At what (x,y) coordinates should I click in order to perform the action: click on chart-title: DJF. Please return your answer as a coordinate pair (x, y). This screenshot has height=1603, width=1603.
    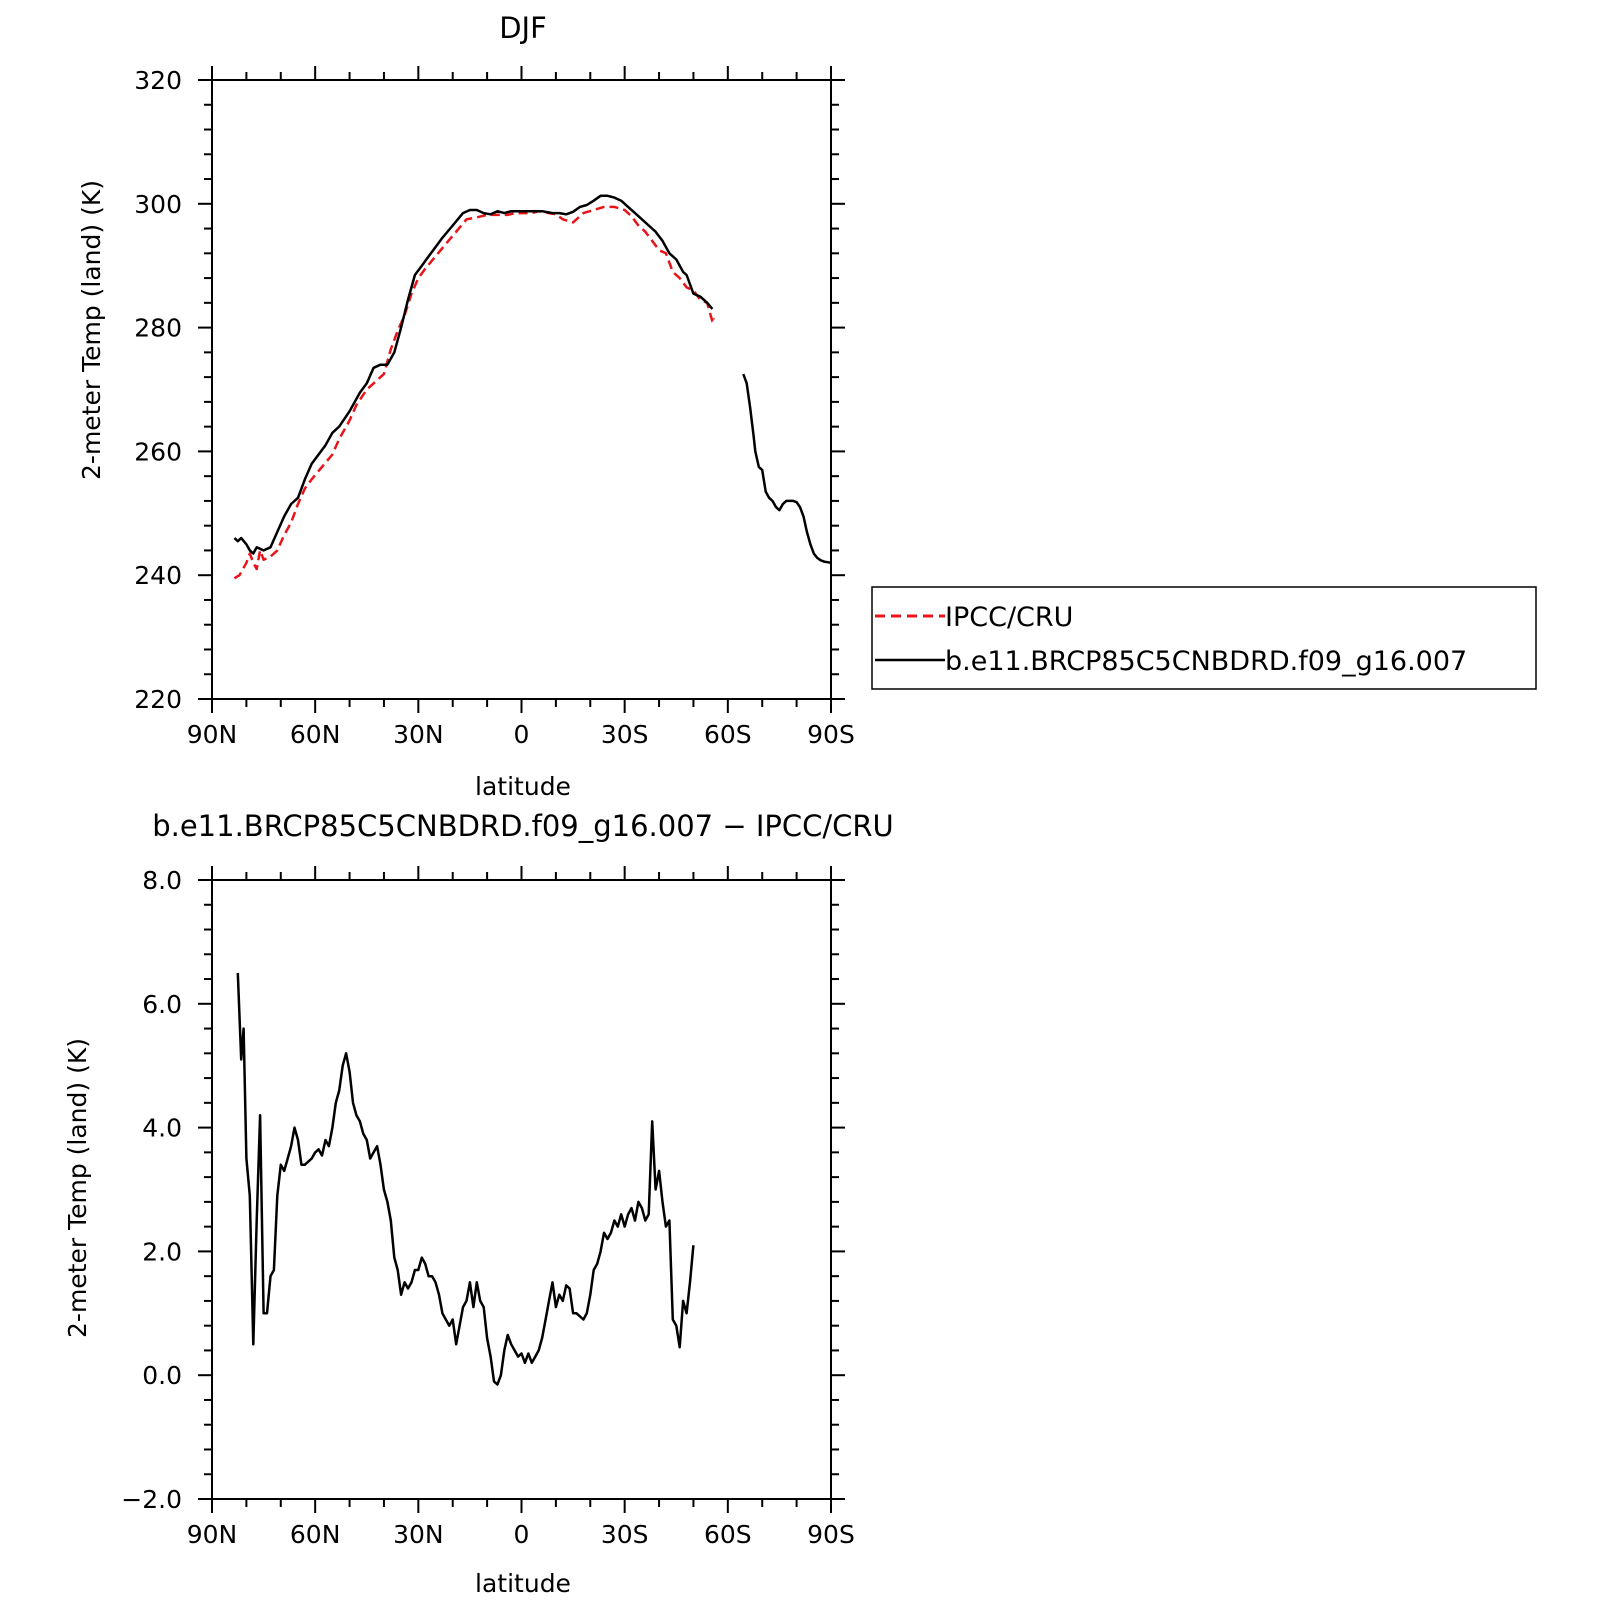
    Looking at the image, I should click on (523, 28).